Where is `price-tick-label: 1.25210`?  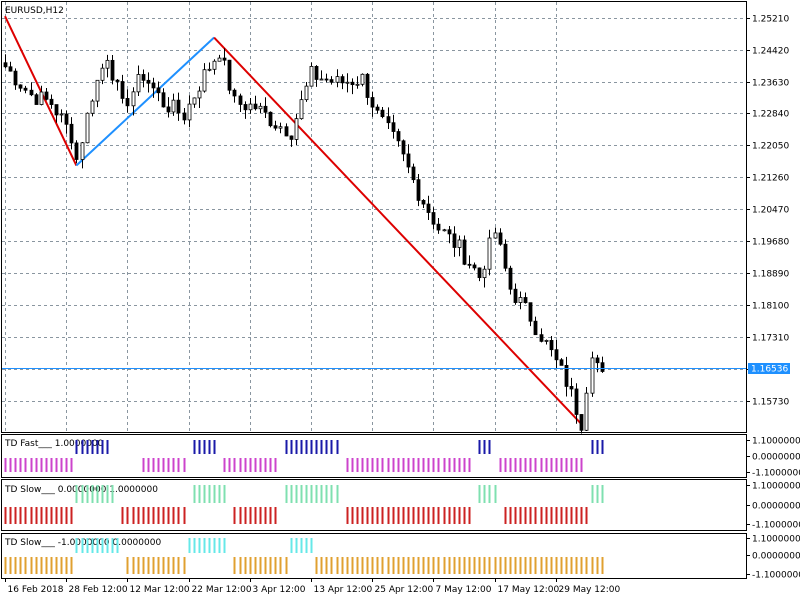
price-tick-label: 1.25210 is located at coordinates (770, 20).